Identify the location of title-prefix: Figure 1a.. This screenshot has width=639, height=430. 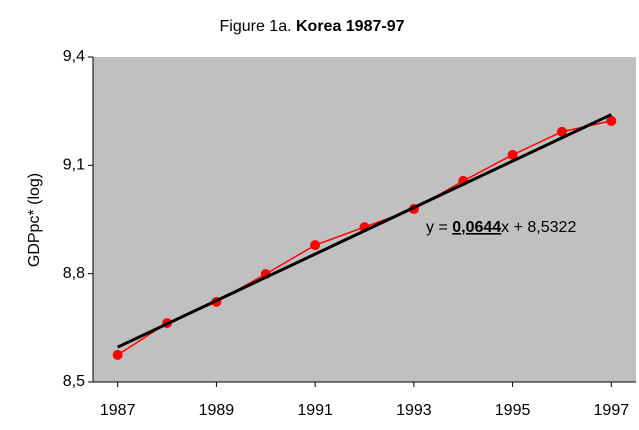
(258, 26).